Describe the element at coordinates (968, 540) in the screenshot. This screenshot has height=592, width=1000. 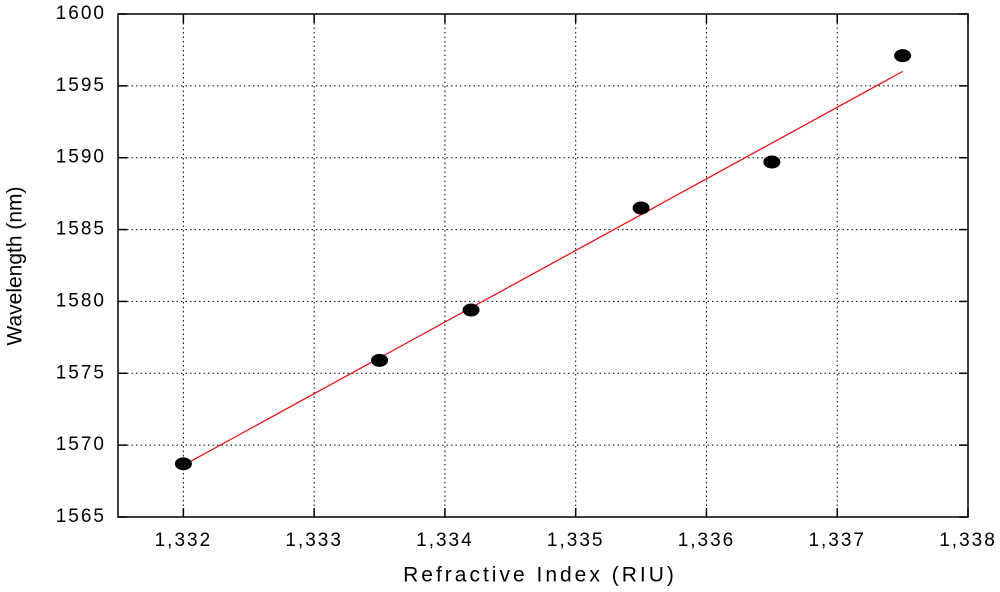
I see `x-tick-label: 1,338` at that location.